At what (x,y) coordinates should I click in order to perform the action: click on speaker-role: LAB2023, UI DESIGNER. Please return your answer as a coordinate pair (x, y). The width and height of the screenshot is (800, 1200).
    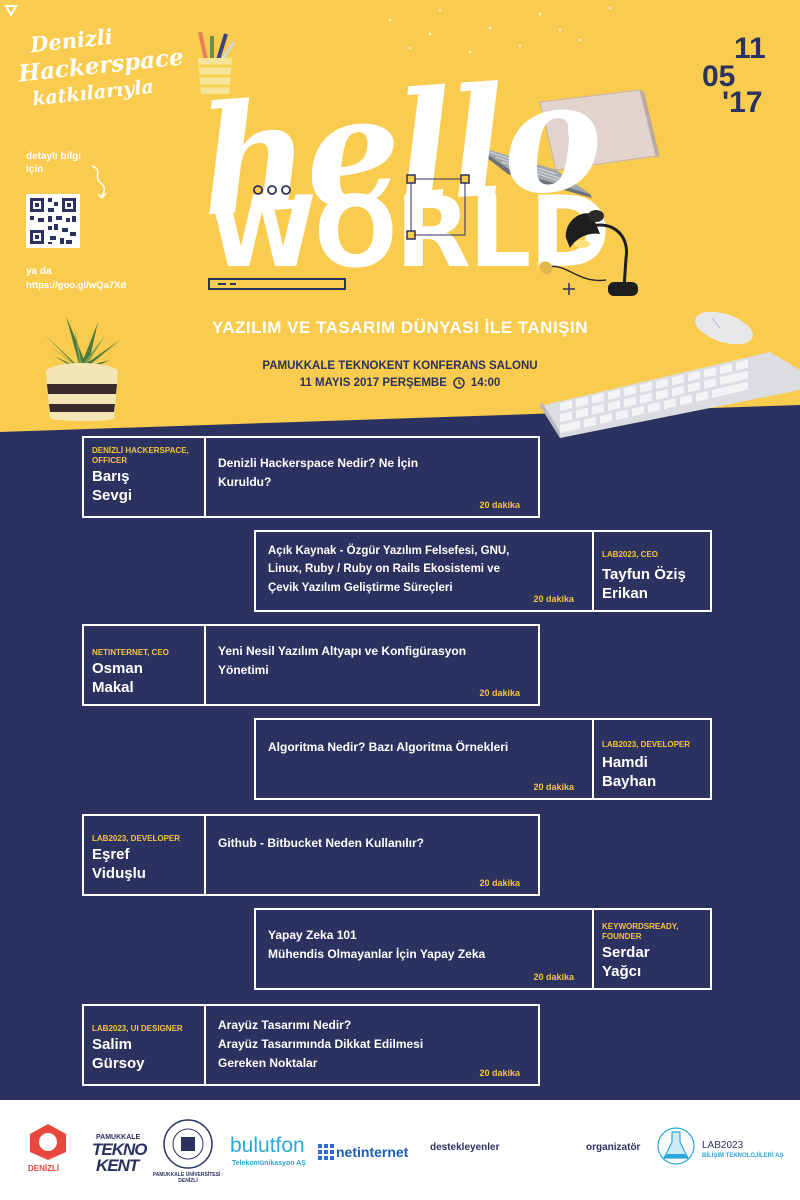
    Looking at the image, I should click on (137, 1028).